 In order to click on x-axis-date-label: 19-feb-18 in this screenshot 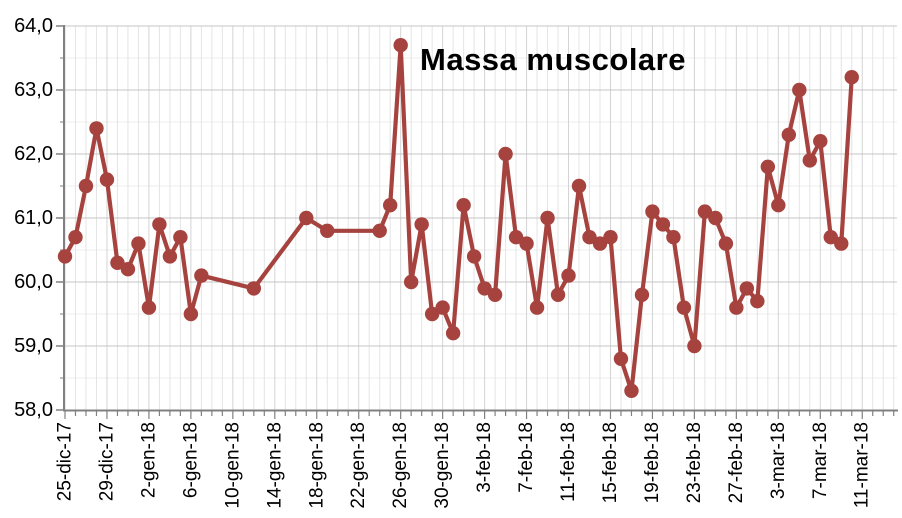, I will do `click(652, 462)`.